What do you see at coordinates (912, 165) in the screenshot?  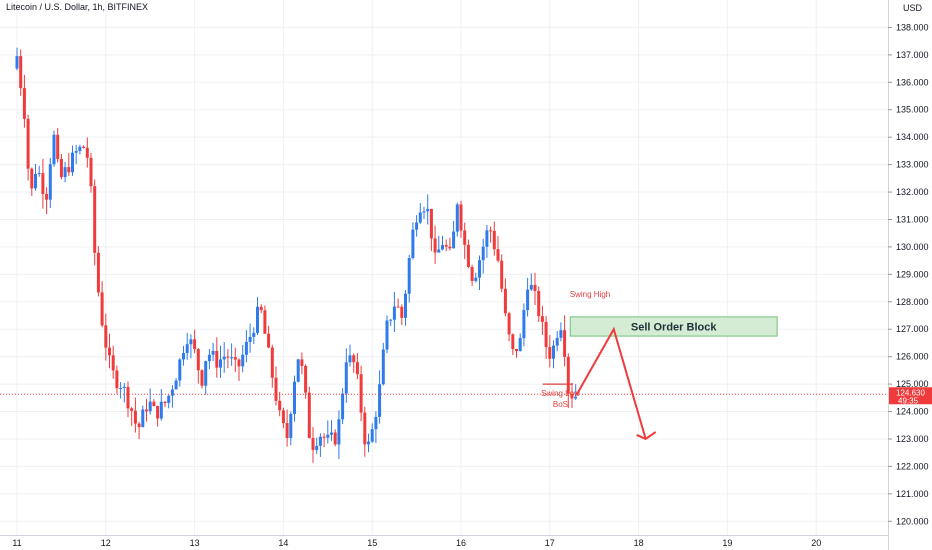 I see `y-tick-label: 133.000` at bounding box center [912, 165].